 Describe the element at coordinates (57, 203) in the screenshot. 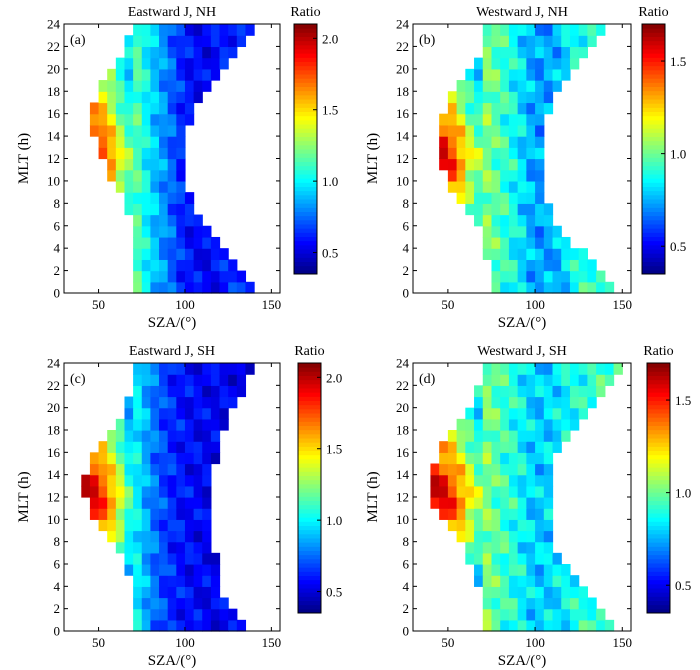

I see `y-tick-label: 8` at that location.